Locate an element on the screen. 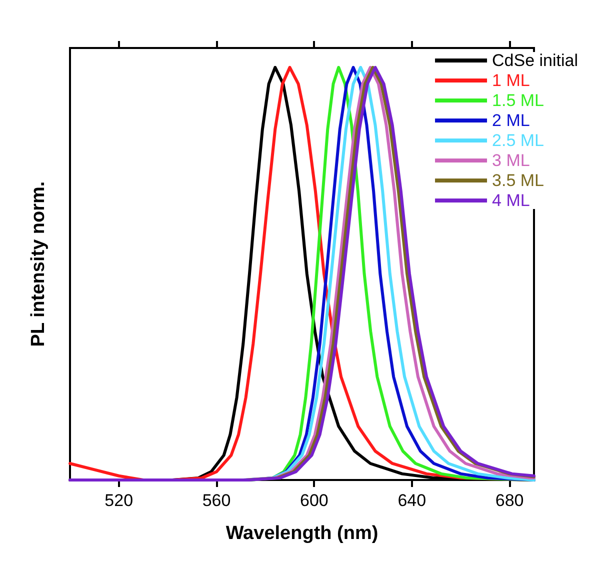 The width and height of the screenshot is (592, 561). legend-label: 4 ML is located at coordinates (511, 200).